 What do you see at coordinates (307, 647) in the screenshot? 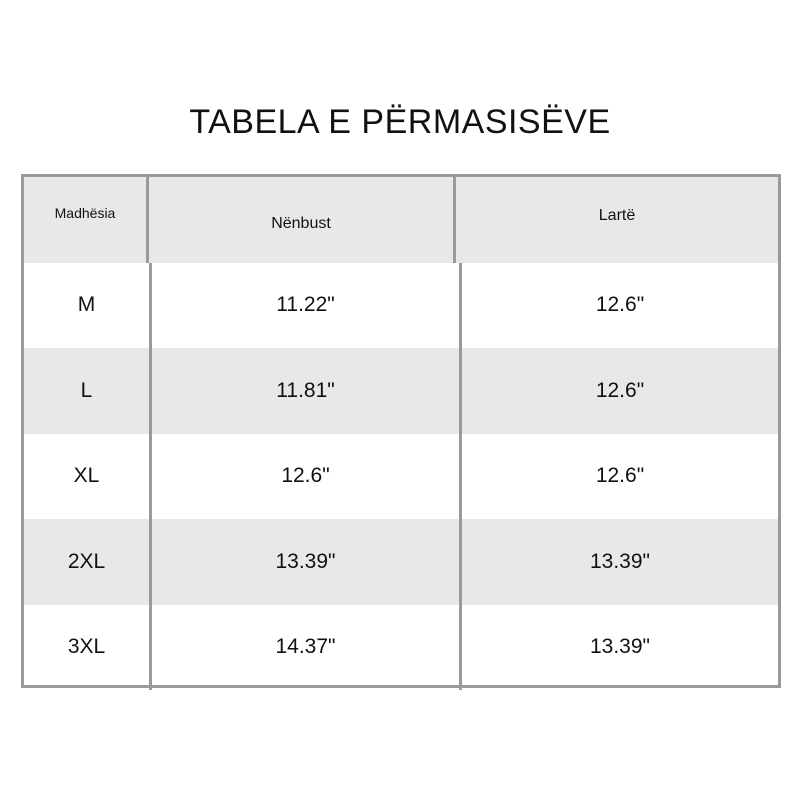
I see `underbust-cell: 14.37"` at bounding box center [307, 647].